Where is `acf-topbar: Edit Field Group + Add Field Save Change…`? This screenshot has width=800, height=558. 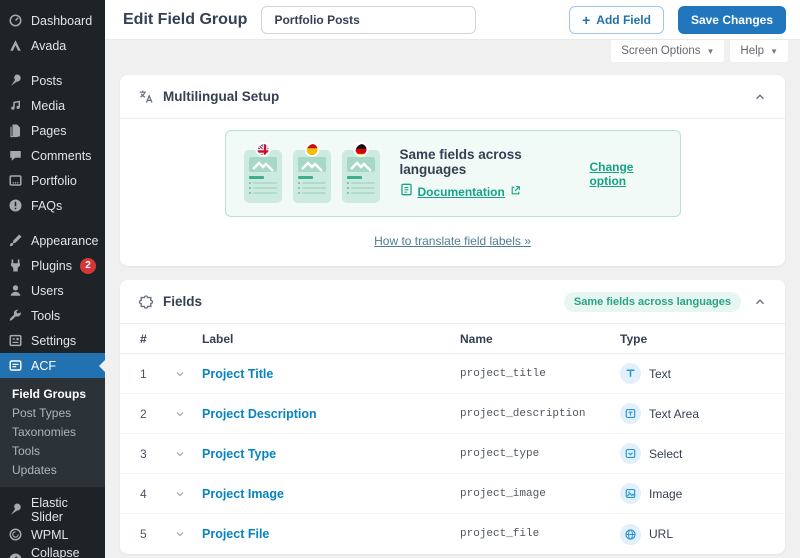 acf-topbar: Edit Field Group + Add Field Save Change… is located at coordinates (452, 20).